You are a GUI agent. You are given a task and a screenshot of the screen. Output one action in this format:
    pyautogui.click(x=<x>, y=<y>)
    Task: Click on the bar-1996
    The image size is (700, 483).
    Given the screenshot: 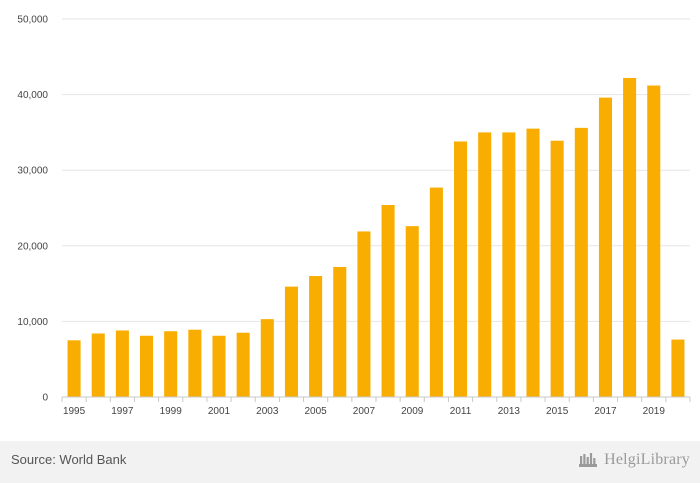 What is the action you would take?
    pyautogui.click(x=98, y=365)
    